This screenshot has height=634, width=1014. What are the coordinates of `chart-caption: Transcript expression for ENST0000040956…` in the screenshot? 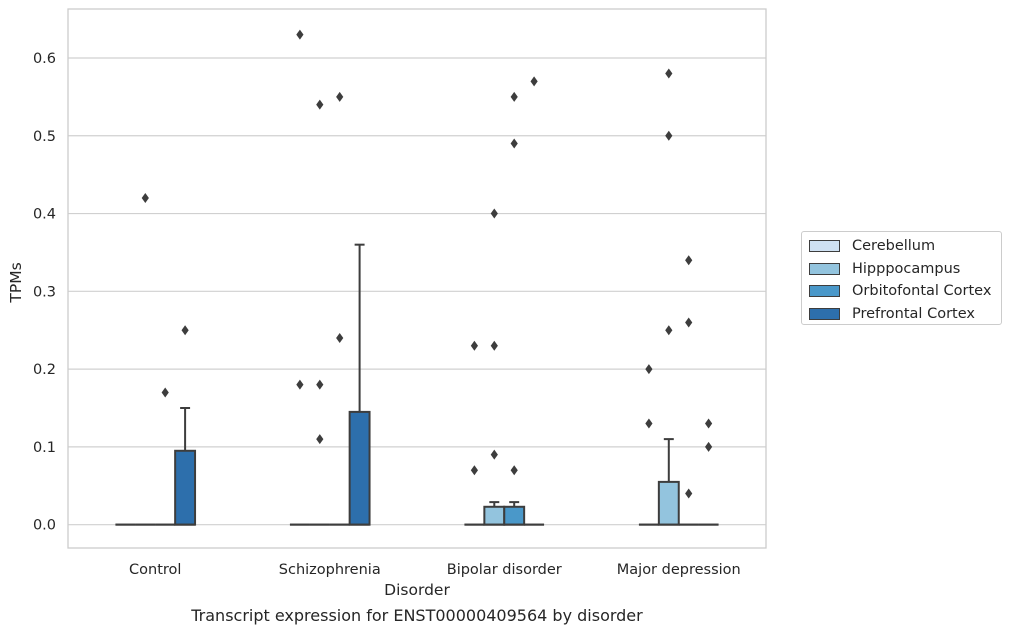 It's located at (417, 615).